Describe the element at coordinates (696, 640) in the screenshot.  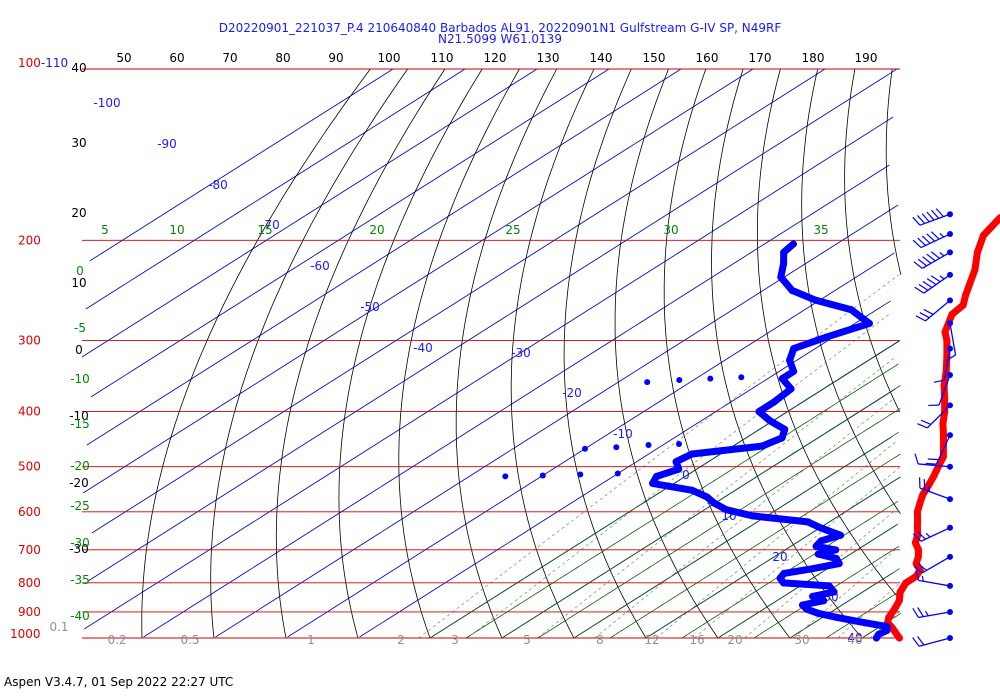
I see `mixing-ratio-label: 16` at that location.